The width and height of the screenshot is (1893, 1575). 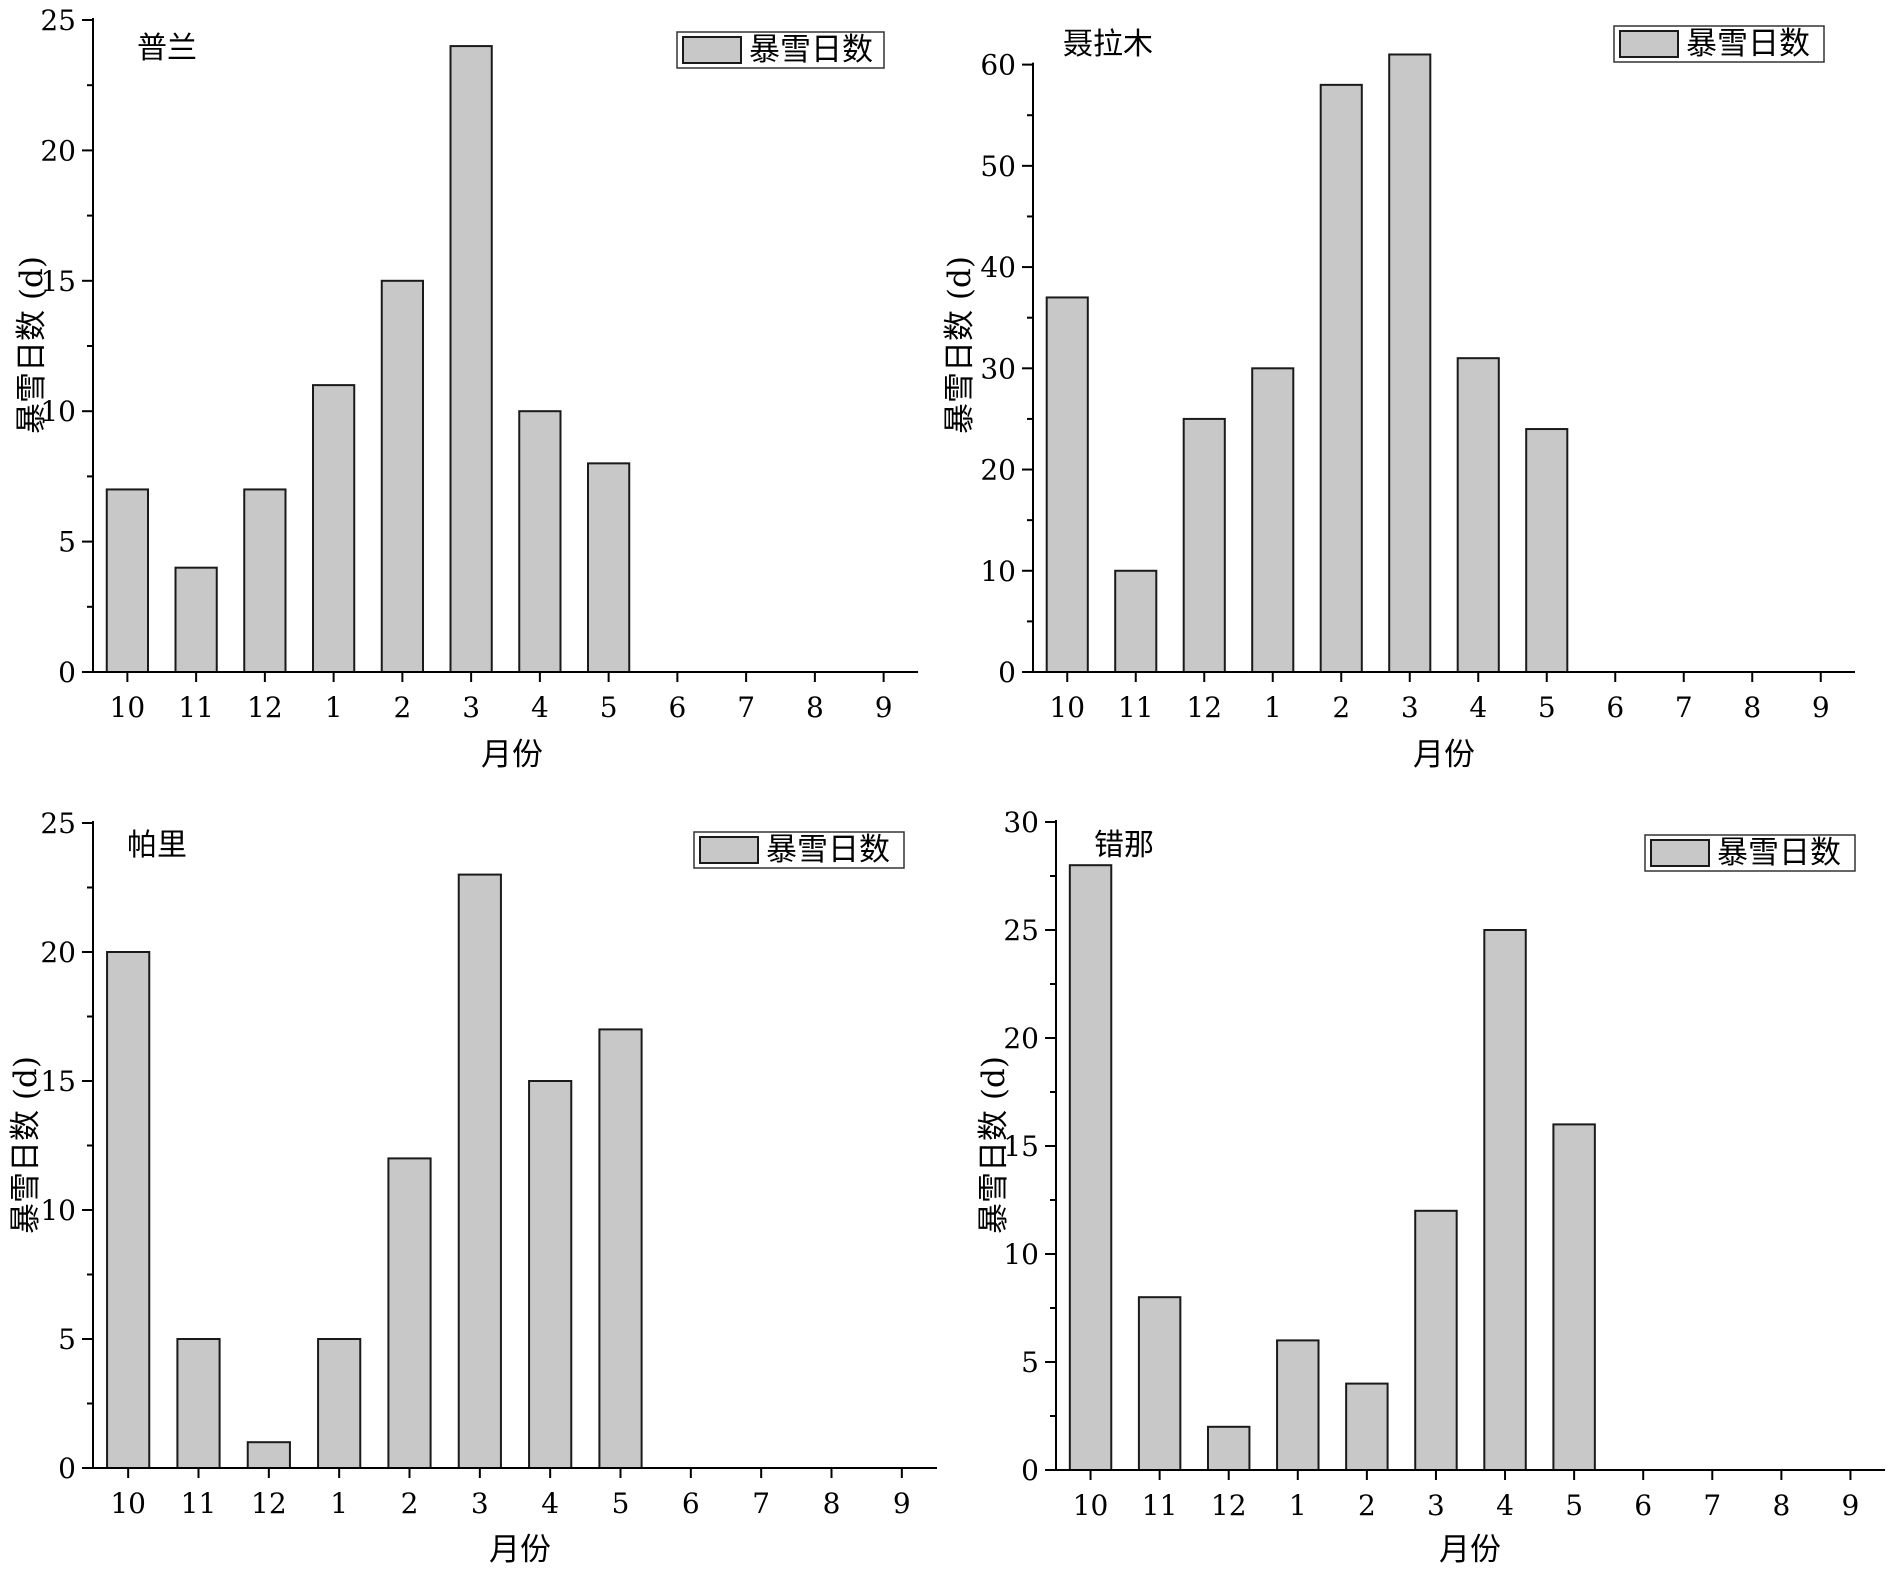 I want to click on panel-title: 错那, so click(x=1124, y=845).